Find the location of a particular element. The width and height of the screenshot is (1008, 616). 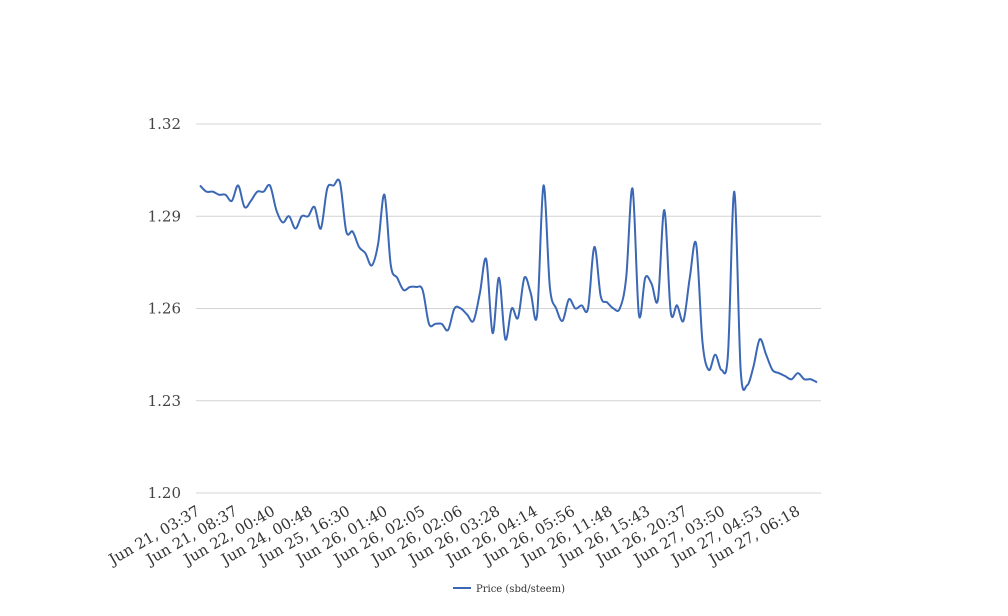

y-tick-label: 1.26 is located at coordinates (164, 309).